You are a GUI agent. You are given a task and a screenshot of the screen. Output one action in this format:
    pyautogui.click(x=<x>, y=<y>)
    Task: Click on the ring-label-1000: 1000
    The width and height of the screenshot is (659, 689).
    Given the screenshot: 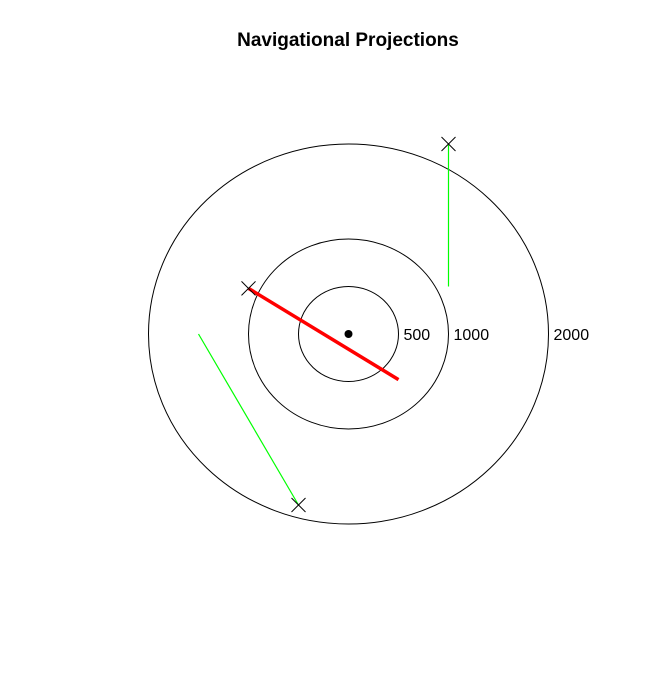 What is the action you would take?
    pyautogui.click(x=472, y=335)
    